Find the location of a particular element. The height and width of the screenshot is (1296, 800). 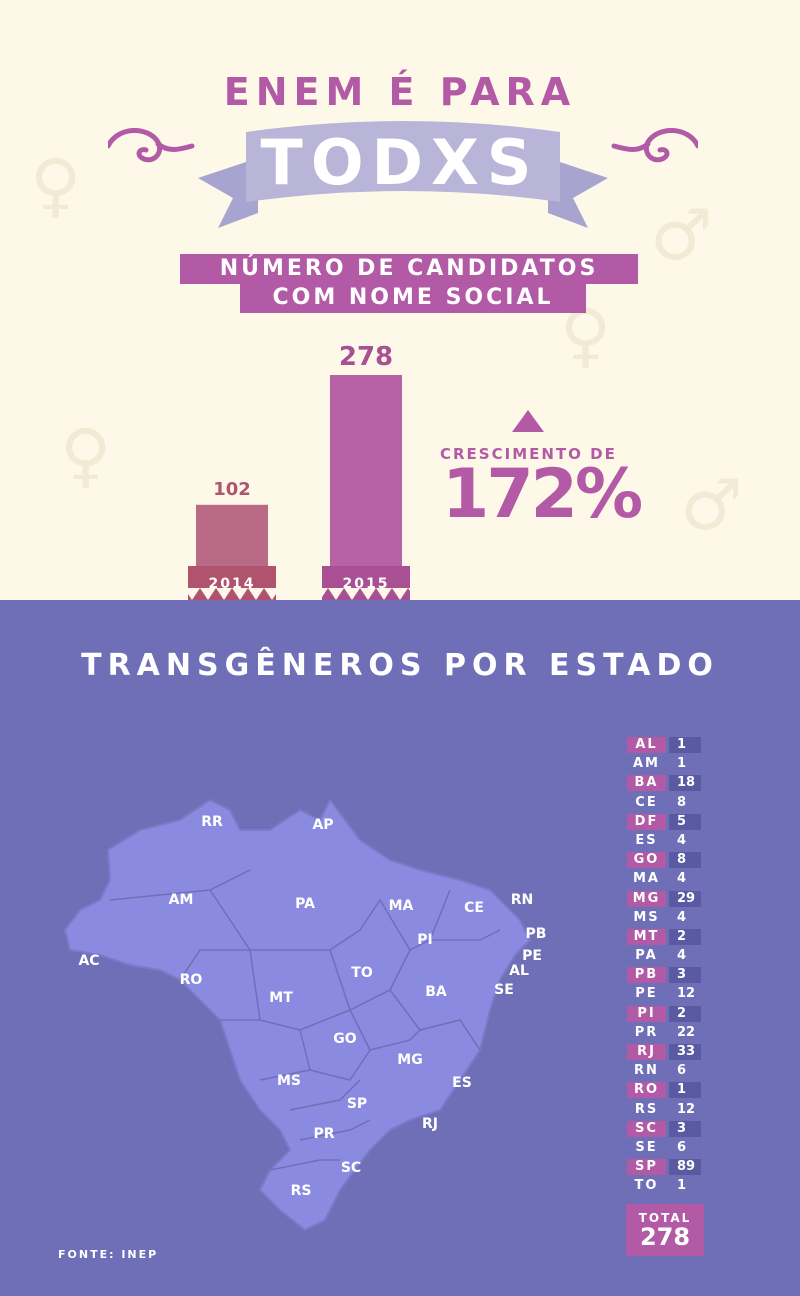

category-tab-2014 is located at coordinates (232, 583).